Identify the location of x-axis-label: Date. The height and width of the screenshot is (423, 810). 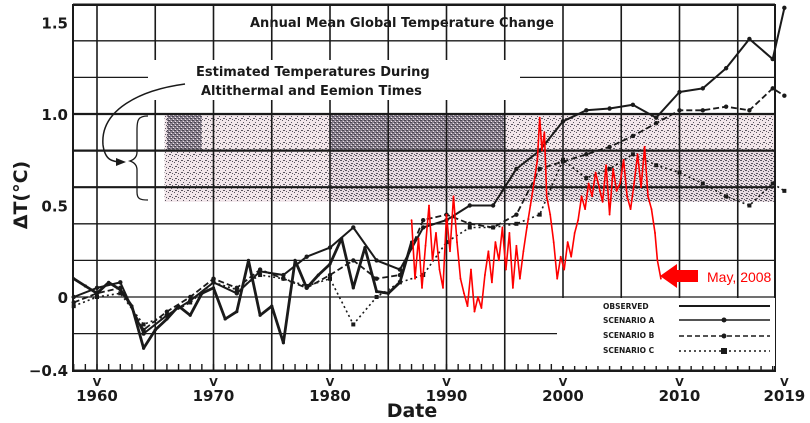
(412, 411).